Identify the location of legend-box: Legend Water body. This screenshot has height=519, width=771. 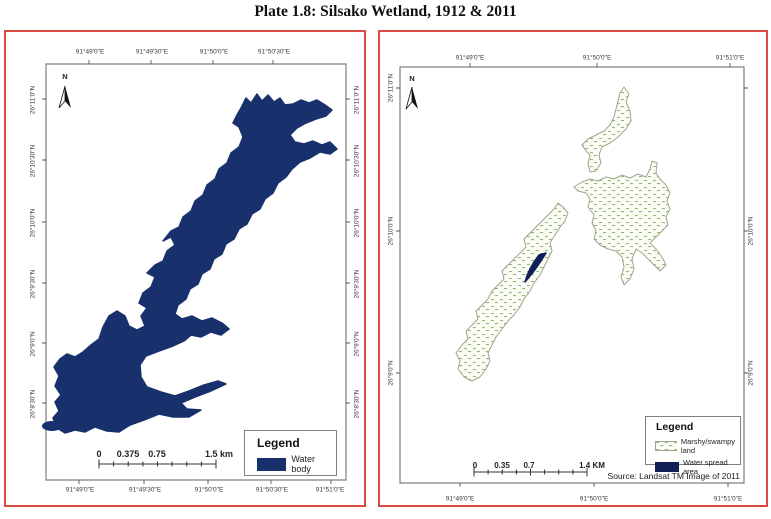
(290, 453).